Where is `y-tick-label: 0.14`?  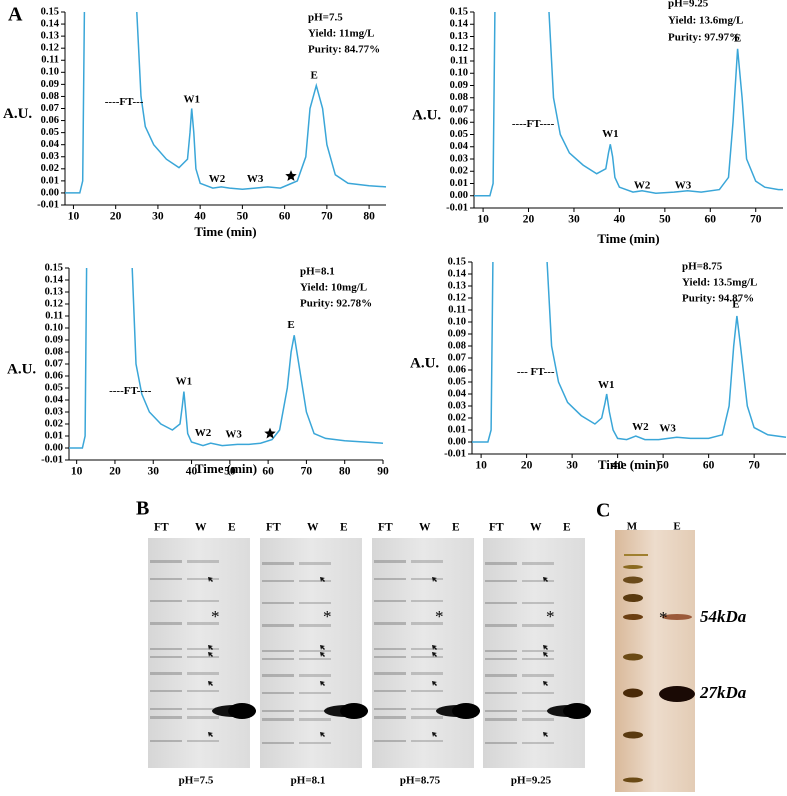
y-tick-label: 0.14 is located at coordinates (50, 23).